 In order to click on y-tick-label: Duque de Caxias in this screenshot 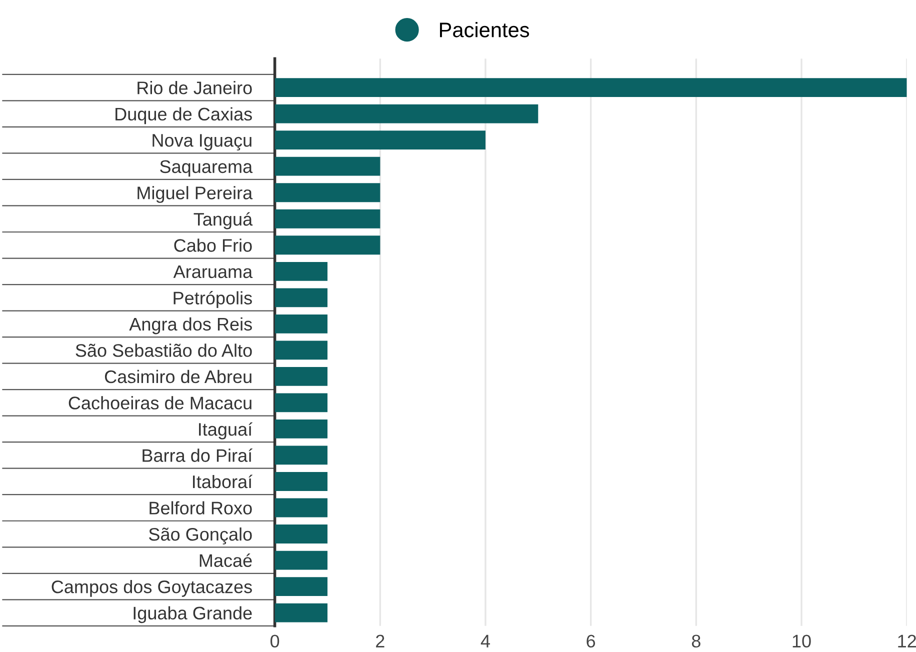, I will do `click(184, 115)`.